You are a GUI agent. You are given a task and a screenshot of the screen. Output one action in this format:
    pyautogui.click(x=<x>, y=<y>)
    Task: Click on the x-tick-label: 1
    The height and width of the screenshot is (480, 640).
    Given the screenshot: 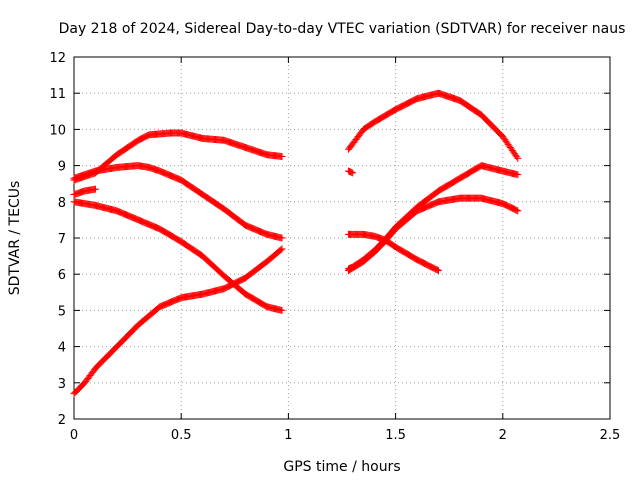 What is the action you would take?
    pyautogui.click(x=288, y=435)
    